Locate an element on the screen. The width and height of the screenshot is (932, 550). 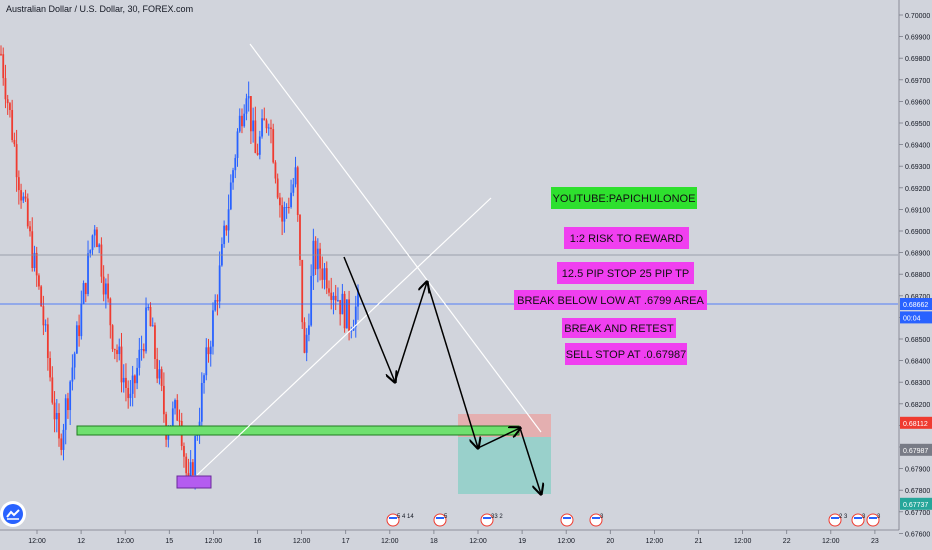
time-tick-label: 21 is located at coordinates (699, 541).